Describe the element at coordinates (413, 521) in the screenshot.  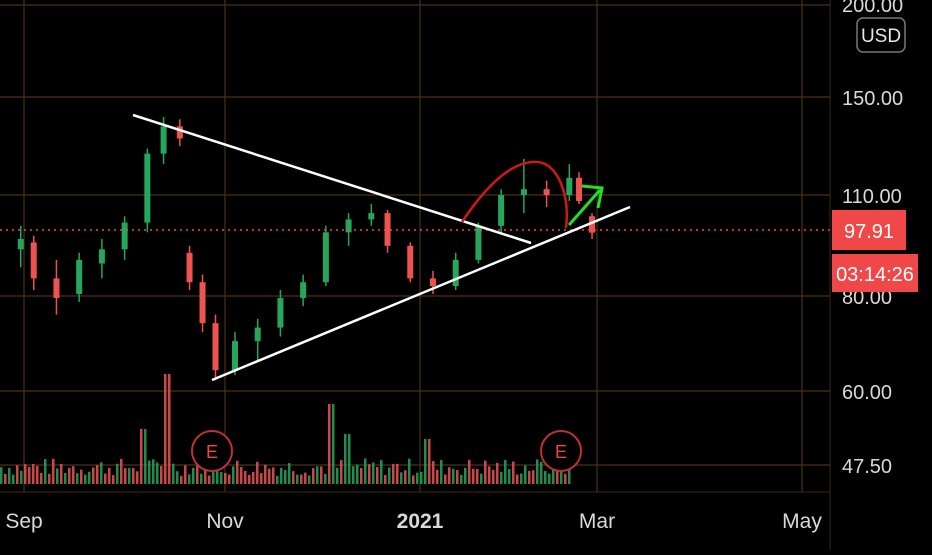
I see `time-axis: Sep Nov 2021 Mar May` at that location.